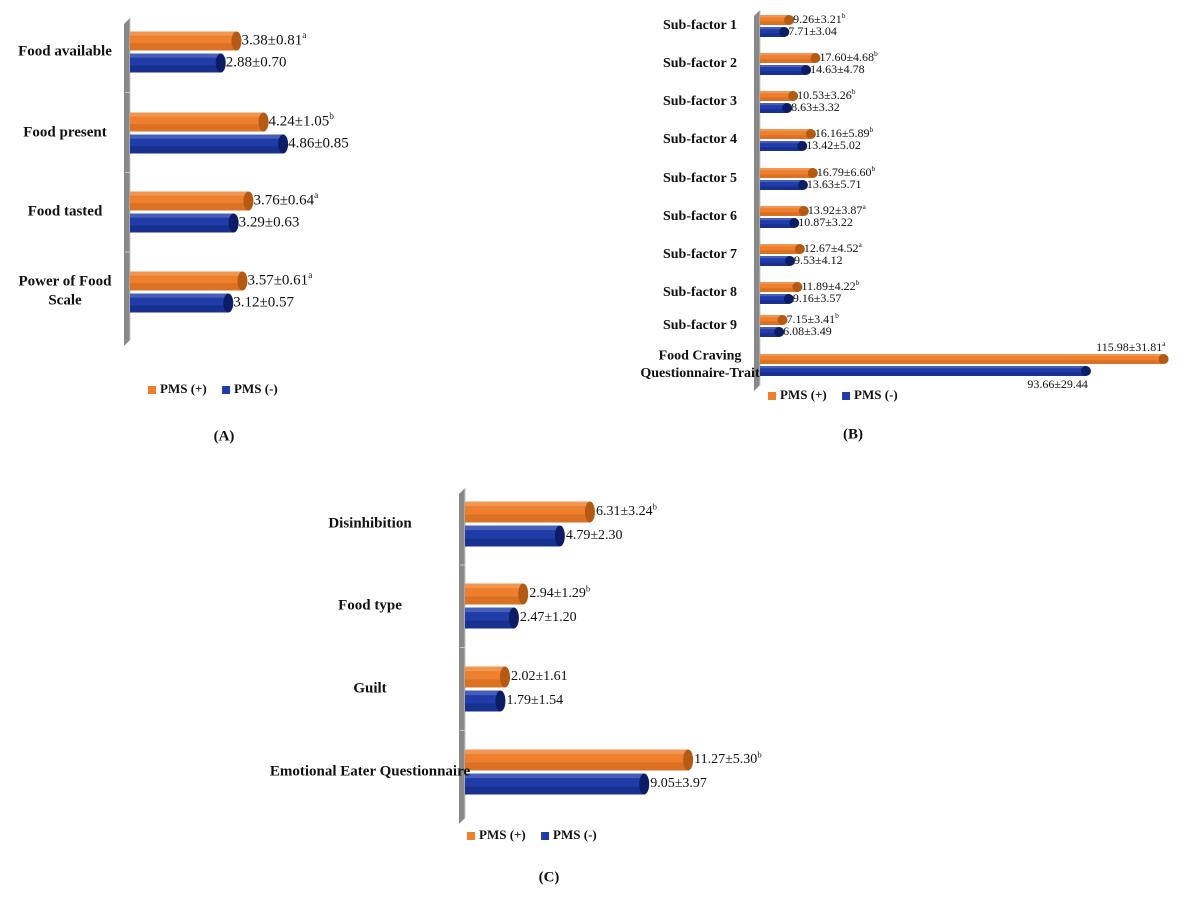  I want to click on value-label-pms-pos: 10.53±3.26b, so click(826, 94).